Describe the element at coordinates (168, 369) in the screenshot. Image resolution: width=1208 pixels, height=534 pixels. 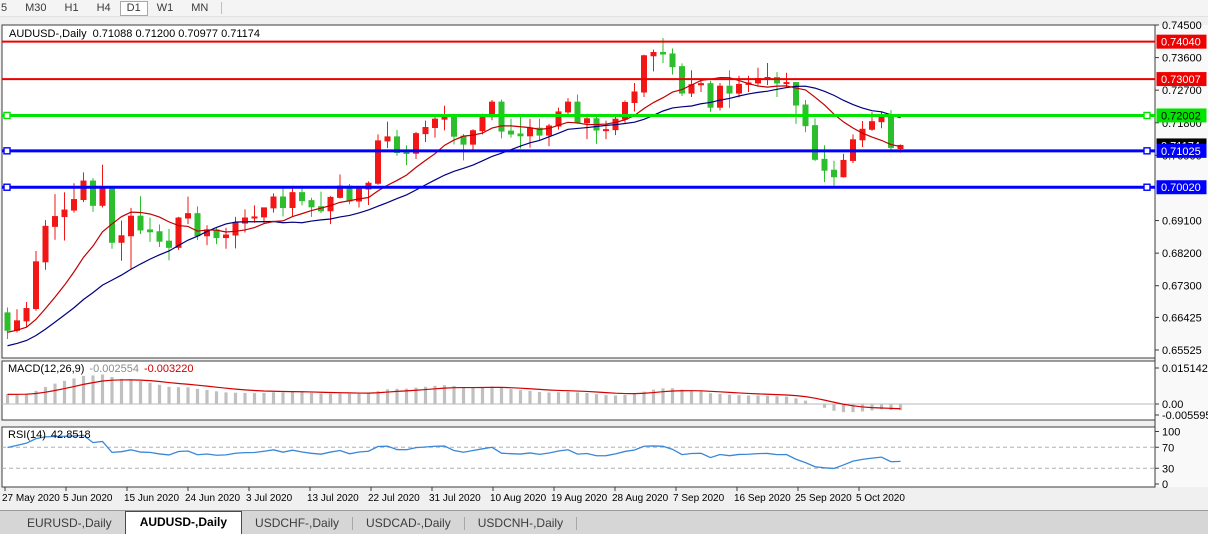
I see `macd-signal-value: -0.003220` at that location.